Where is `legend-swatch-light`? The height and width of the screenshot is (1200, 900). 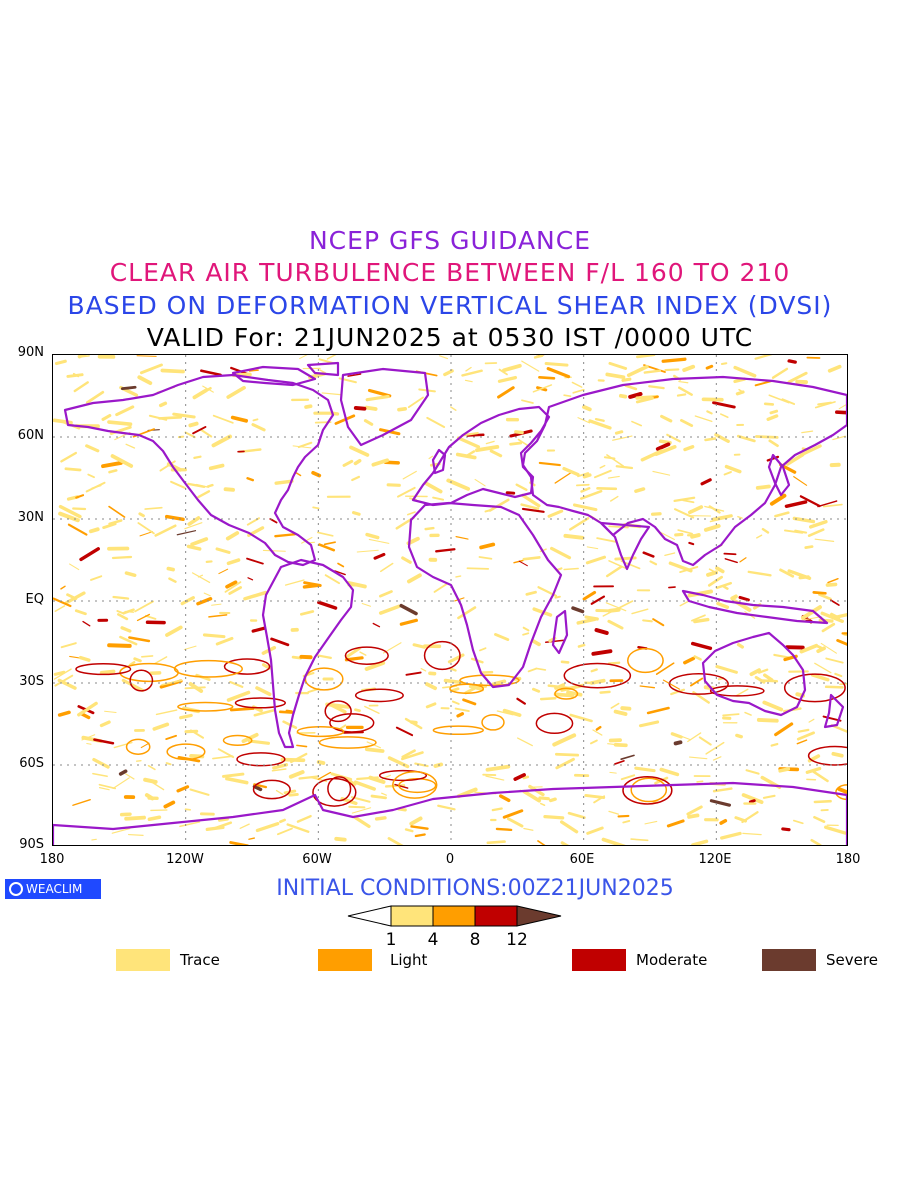 legend-swatch-light is located at coordinates (345, 960).